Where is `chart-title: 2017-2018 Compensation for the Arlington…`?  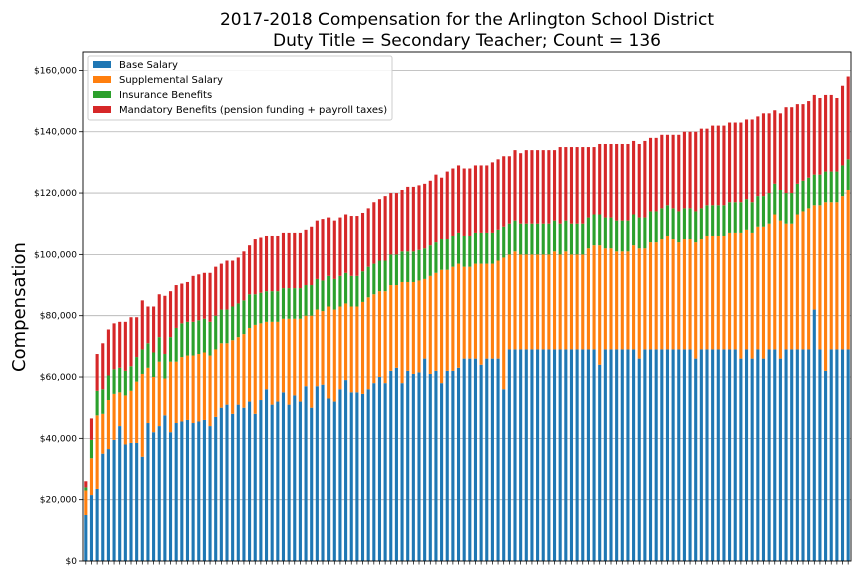 chart-title: 2017-2018 Compensation for the Arlington… is located at coordinates (467, 20).